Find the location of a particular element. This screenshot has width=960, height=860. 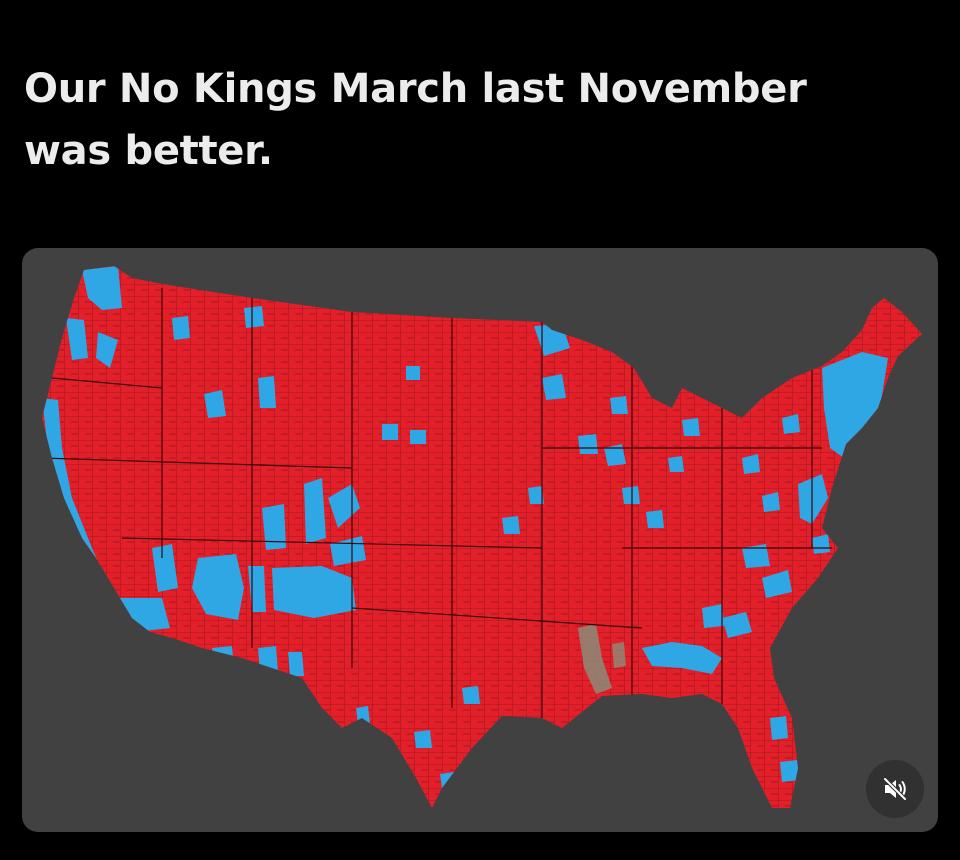

post-text-line-2: was better. is located at coordinates (148, 151).